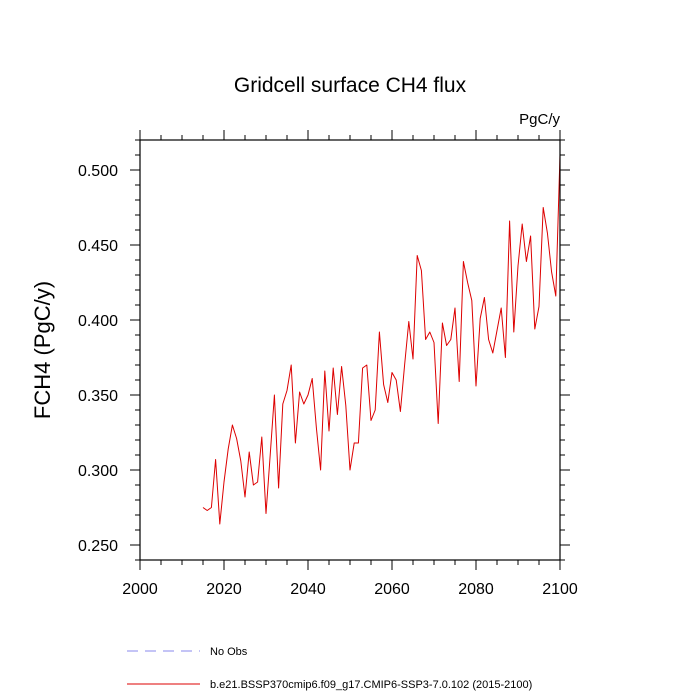  What do you see at coordinates (224, 589) in the screenshot?
I see `x-tick-label: 2020` at bounding box center [224, 589].